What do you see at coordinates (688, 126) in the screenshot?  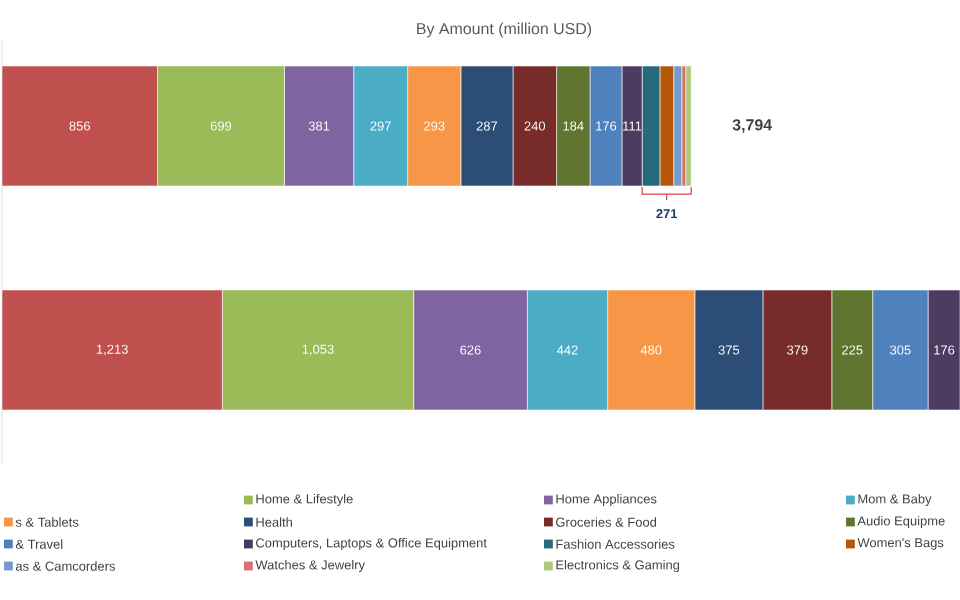 I see `bar` at bounding box center [688, 126].